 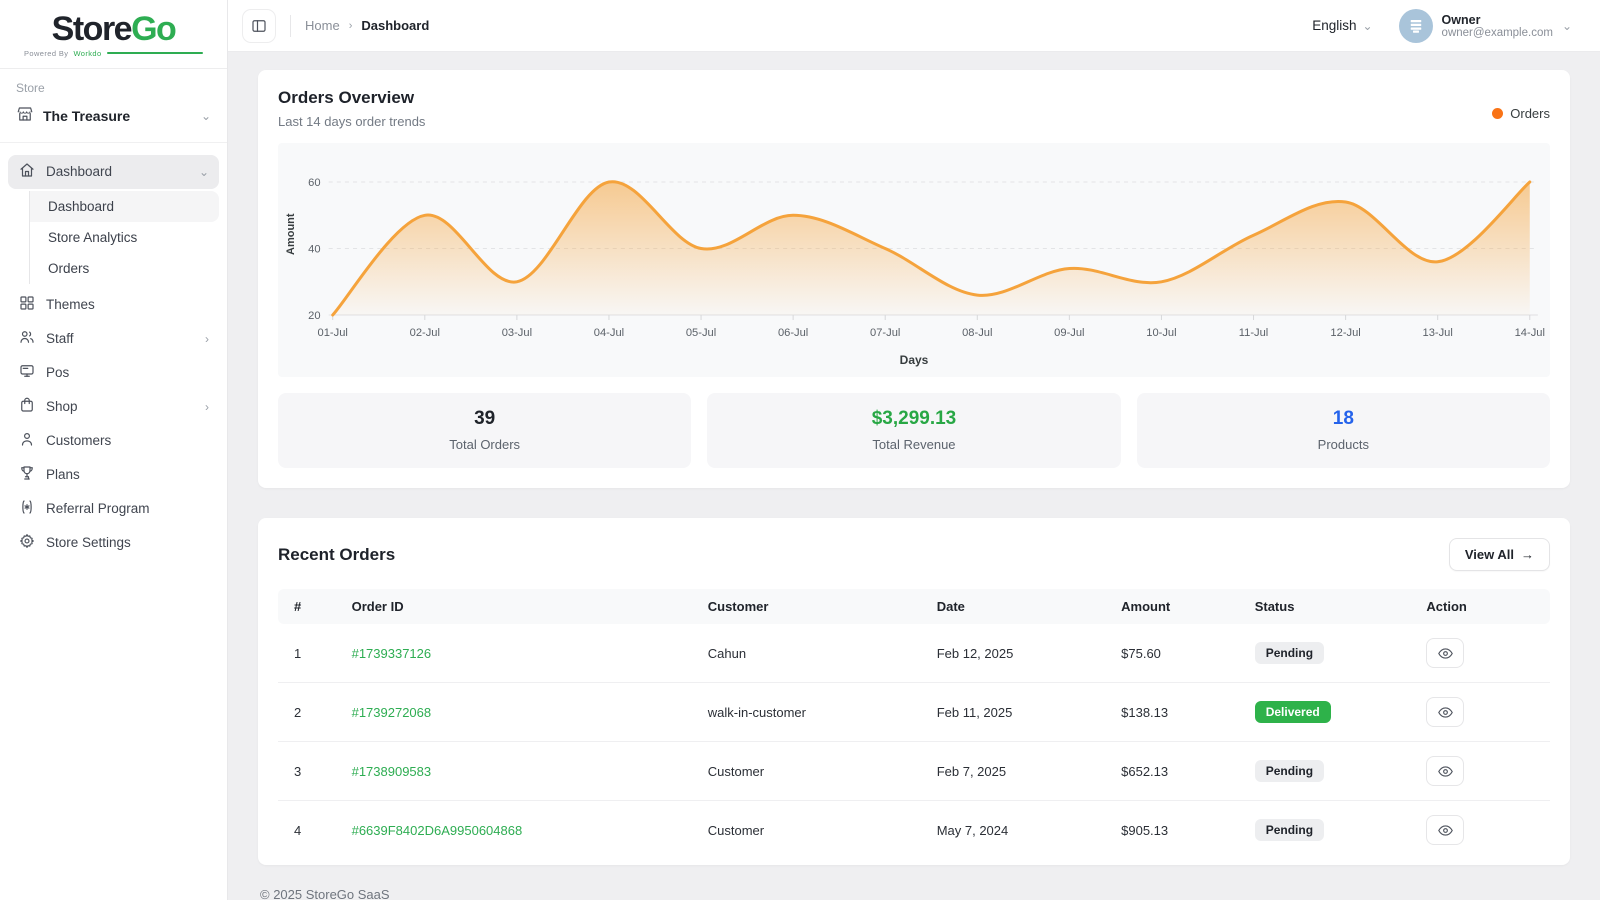 I want to click on sidebar-item-label: Staff, so click(x=60, y=339).